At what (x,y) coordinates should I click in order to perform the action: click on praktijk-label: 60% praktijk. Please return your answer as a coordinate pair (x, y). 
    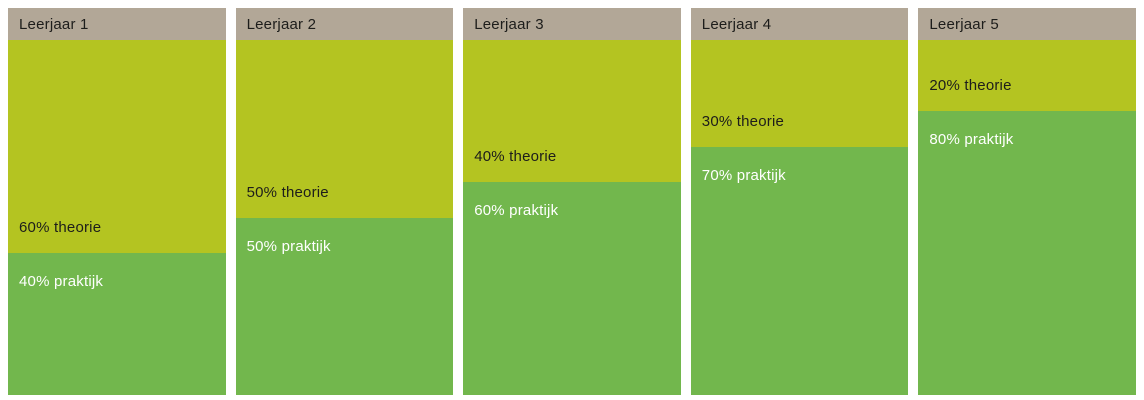
    Looking at the image, I should click on (516, 210).